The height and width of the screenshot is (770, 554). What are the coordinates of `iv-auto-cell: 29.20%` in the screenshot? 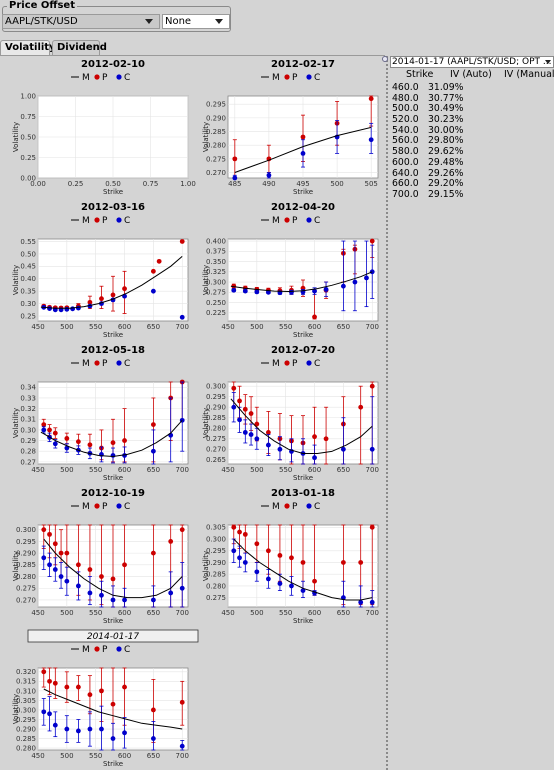 It's located at (446, 184).